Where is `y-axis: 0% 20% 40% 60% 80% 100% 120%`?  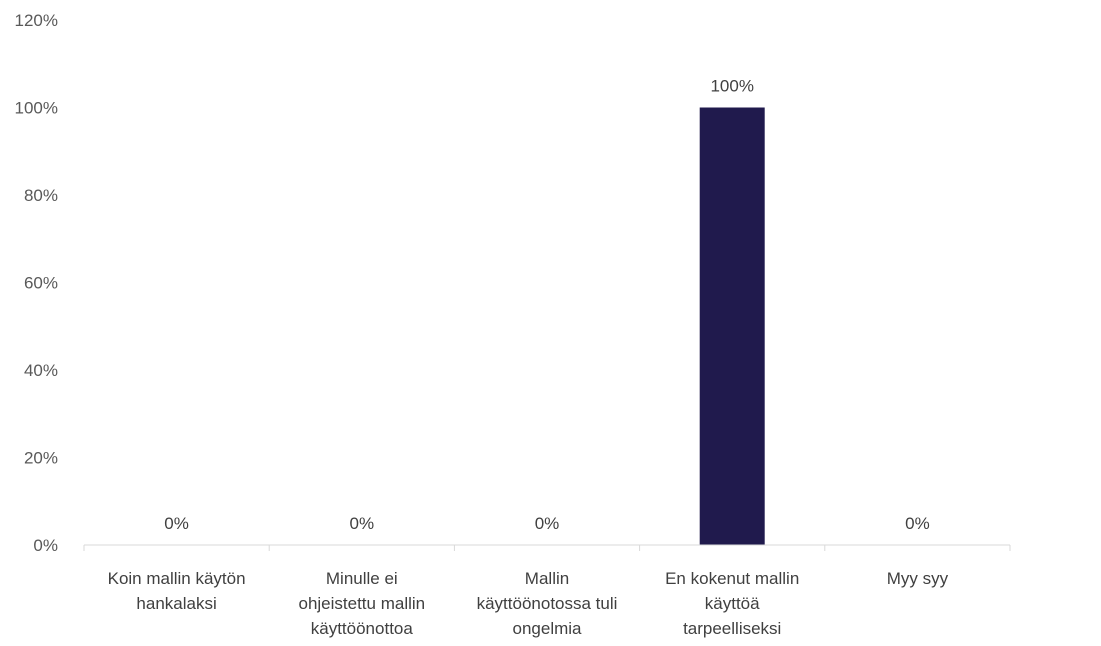
y-axis: 0% 20% 40% 60% 80% 100% 120% is located at coordinates (36, 283).